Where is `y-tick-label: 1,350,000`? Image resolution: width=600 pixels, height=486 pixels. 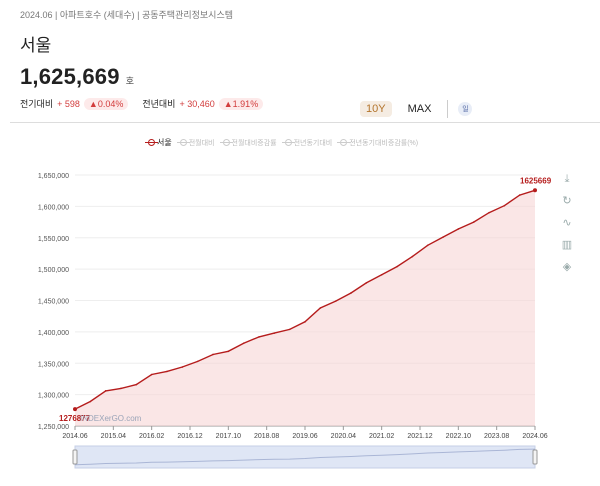
y-tick-label: 1,350,000 is located at coordinates (53, 364).